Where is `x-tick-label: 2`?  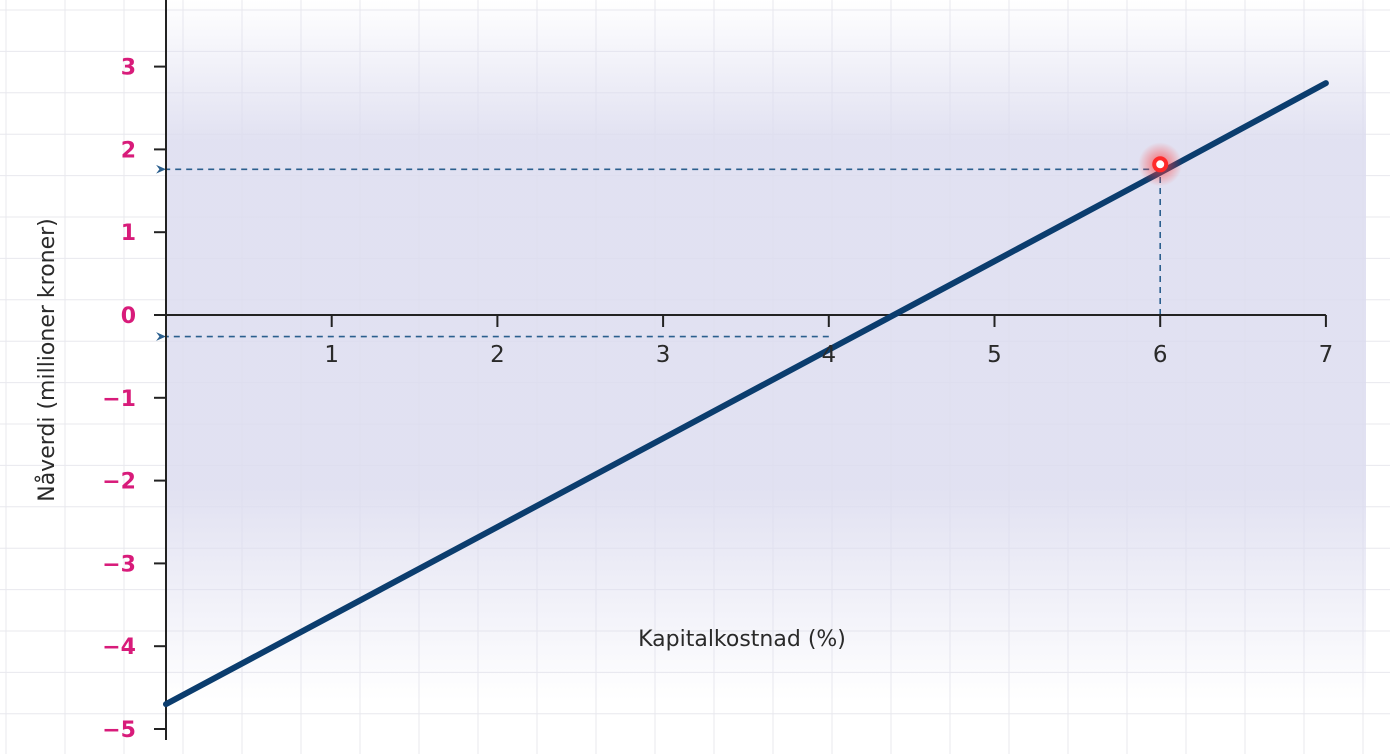
x-tick-label: 2 is located at coordinates (497, 355).